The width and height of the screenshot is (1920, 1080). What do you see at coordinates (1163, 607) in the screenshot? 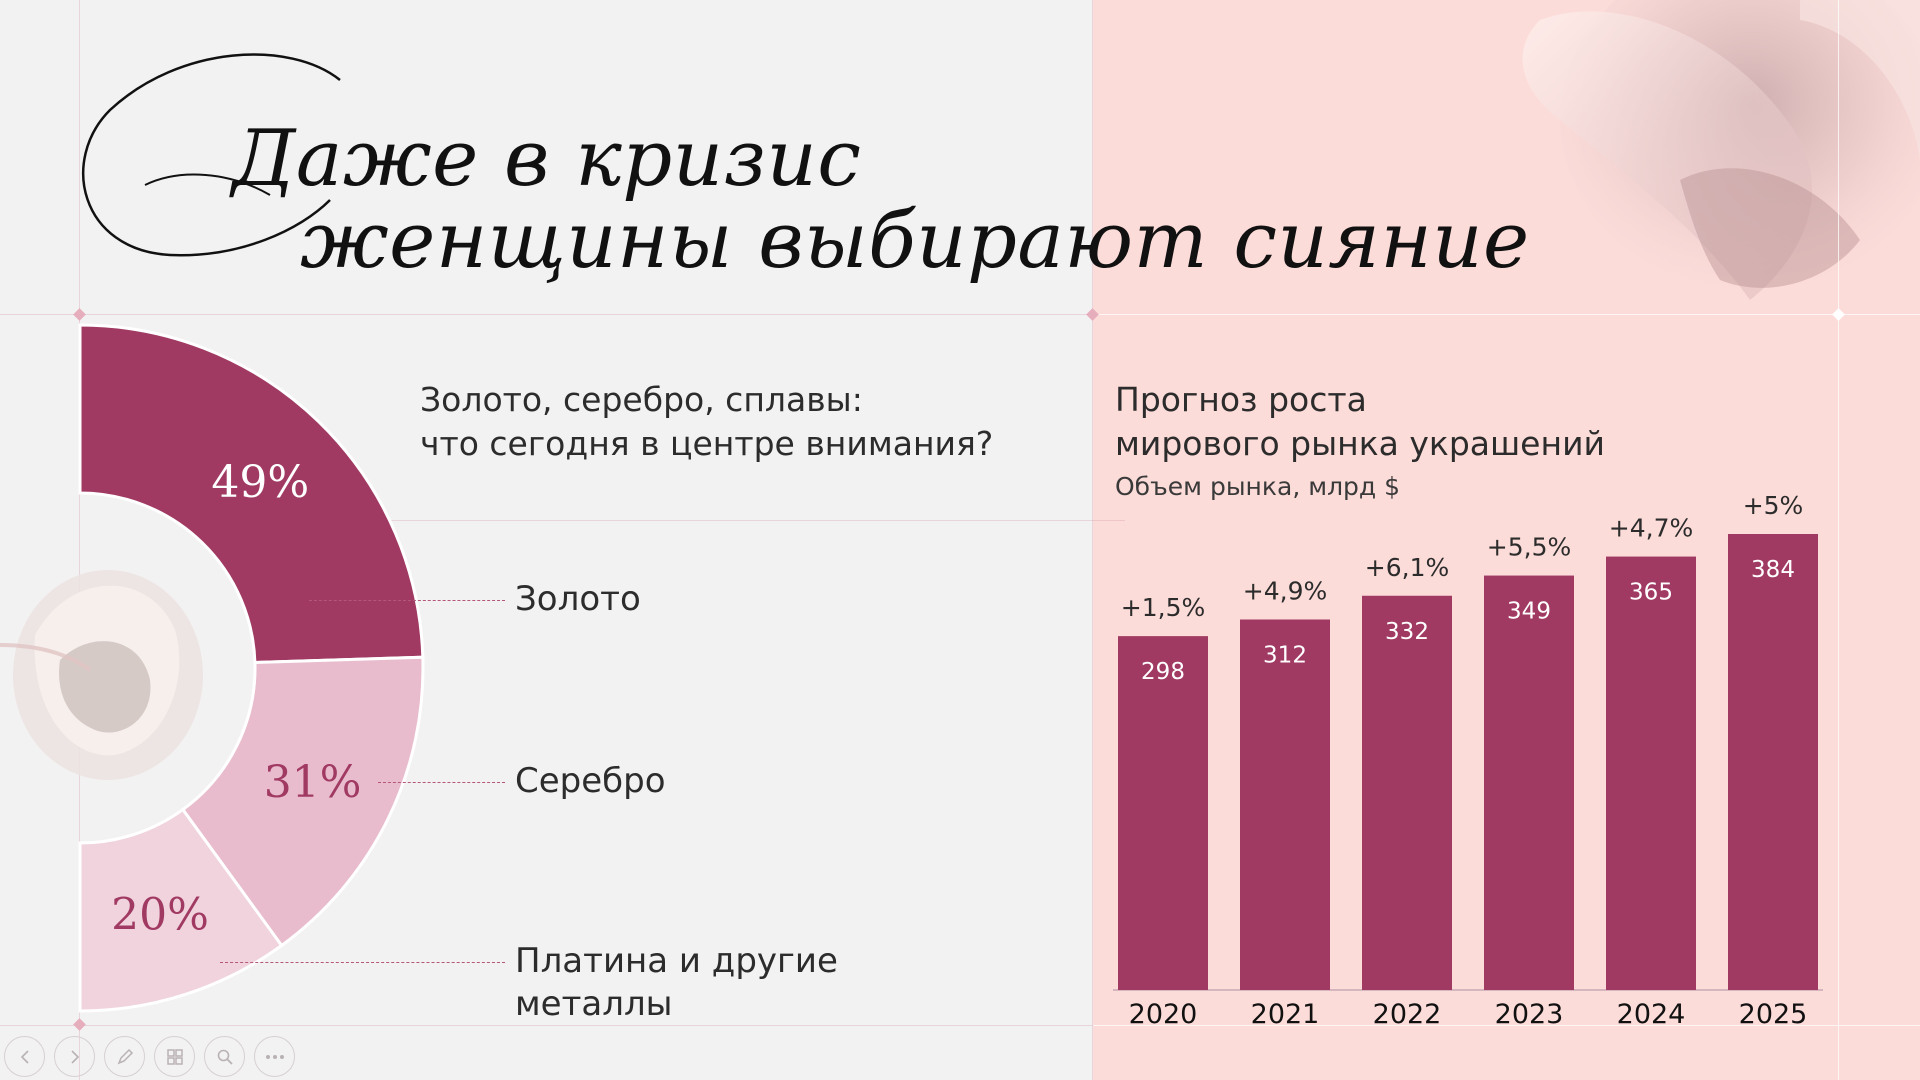
I see `bar-growth-label: +1,5%` at bounding box center [1163, 607].